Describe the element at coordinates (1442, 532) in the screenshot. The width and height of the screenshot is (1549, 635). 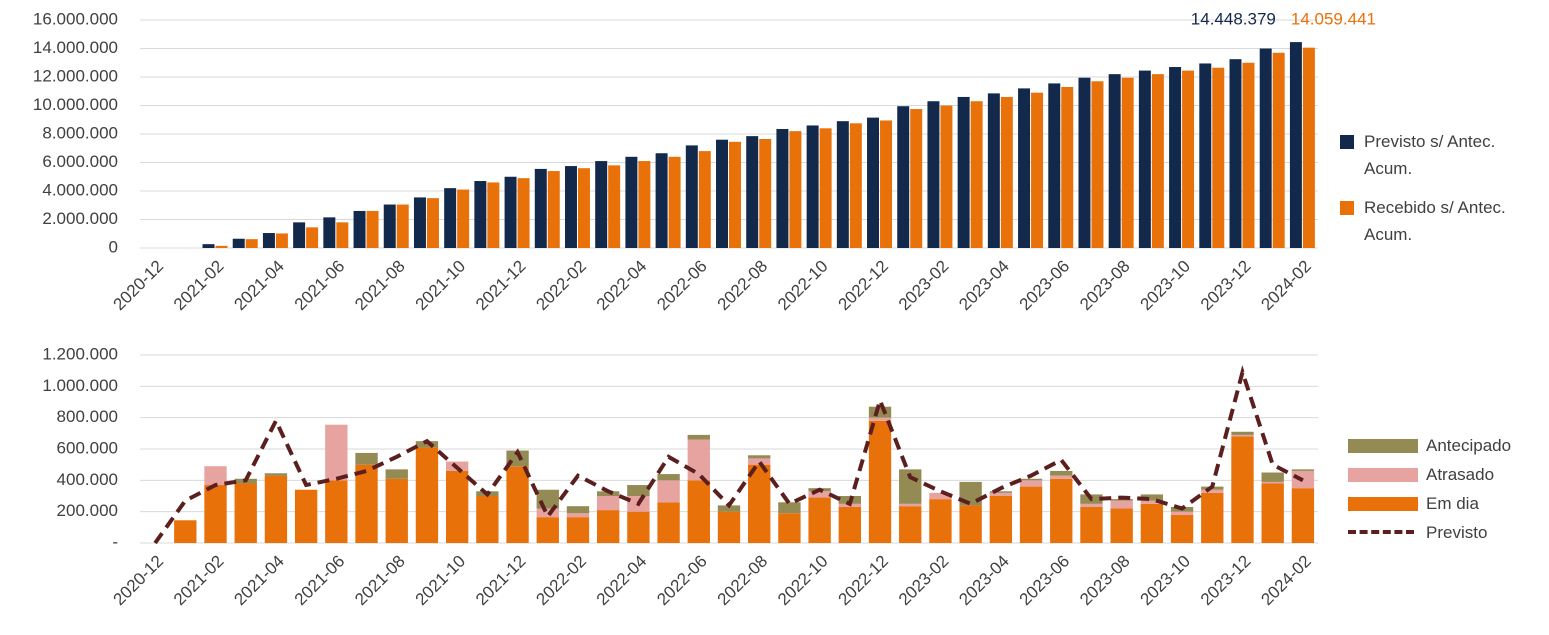
I see `legend-item: Previsto` at that location.